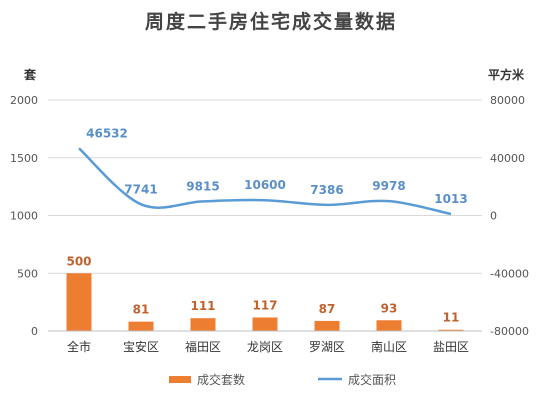 The height and width of the screenshot is (401, 543). Describe the element at coordinates (509, 273) in the screenshot. I see `right-tick-label: -40000` at that location.